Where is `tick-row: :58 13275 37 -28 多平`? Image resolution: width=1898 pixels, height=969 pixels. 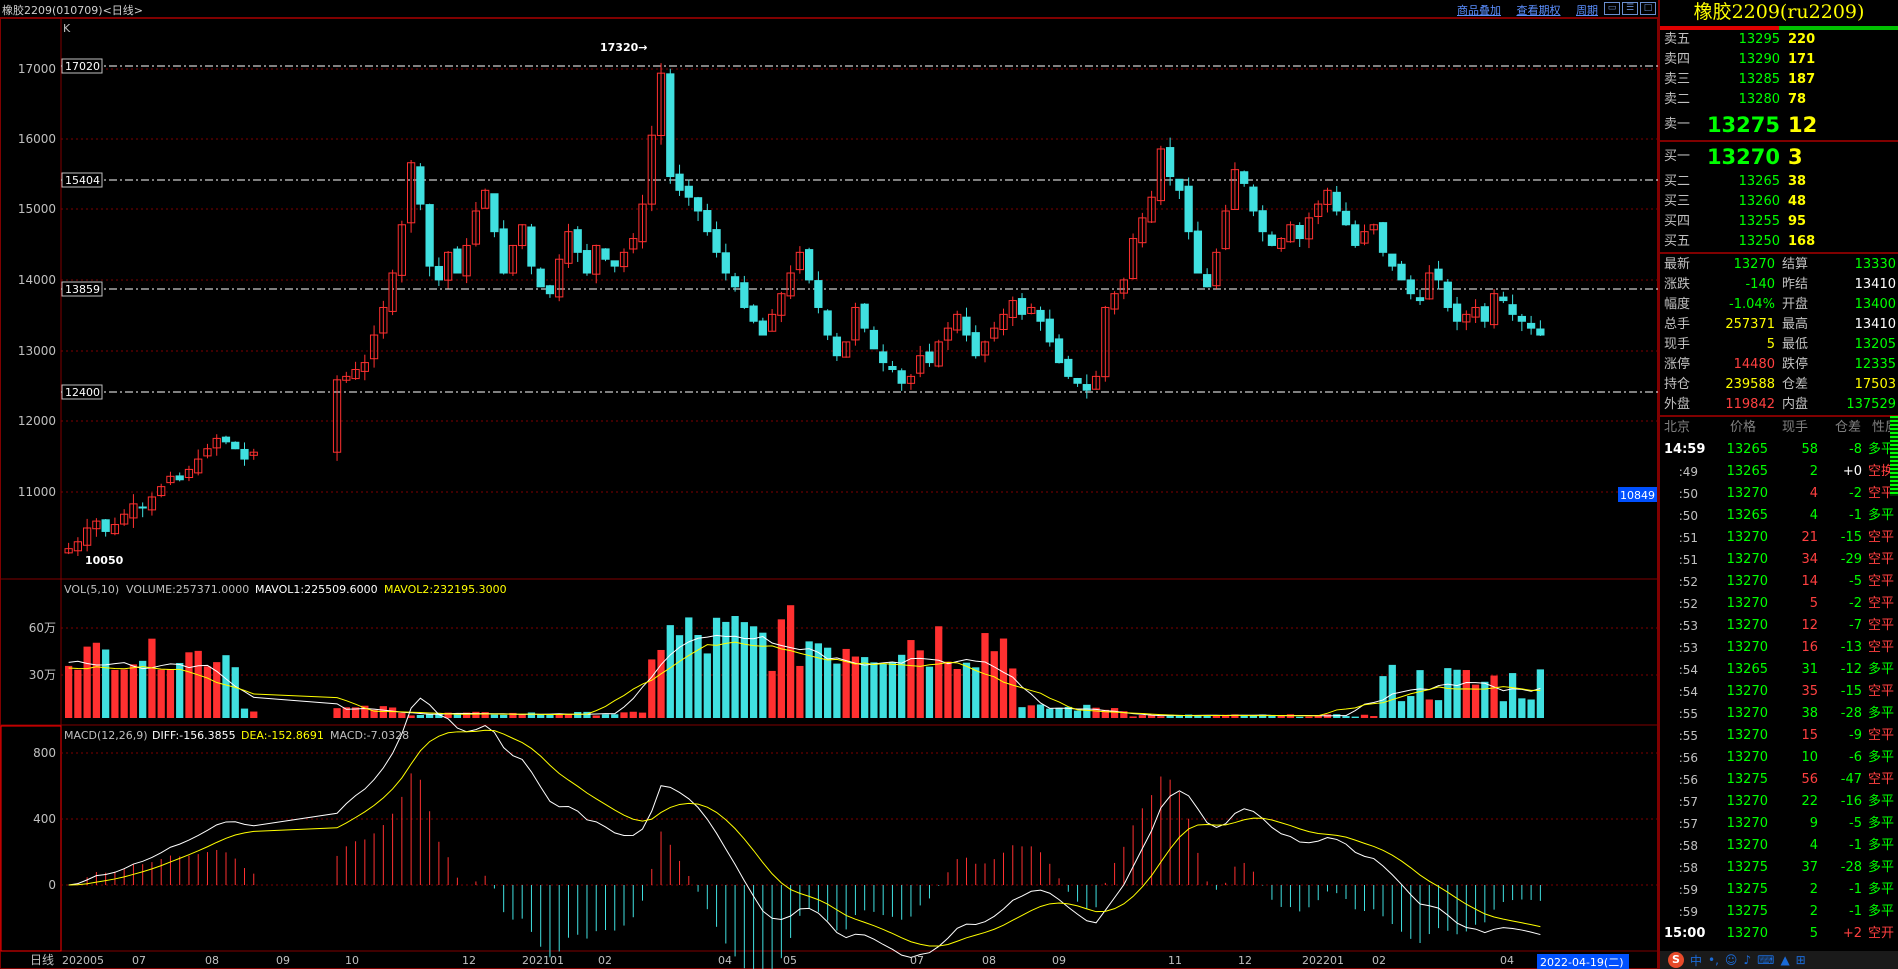
tick-row: :58 13275 37 -28 多平 is located at coordinates (1779, 868).